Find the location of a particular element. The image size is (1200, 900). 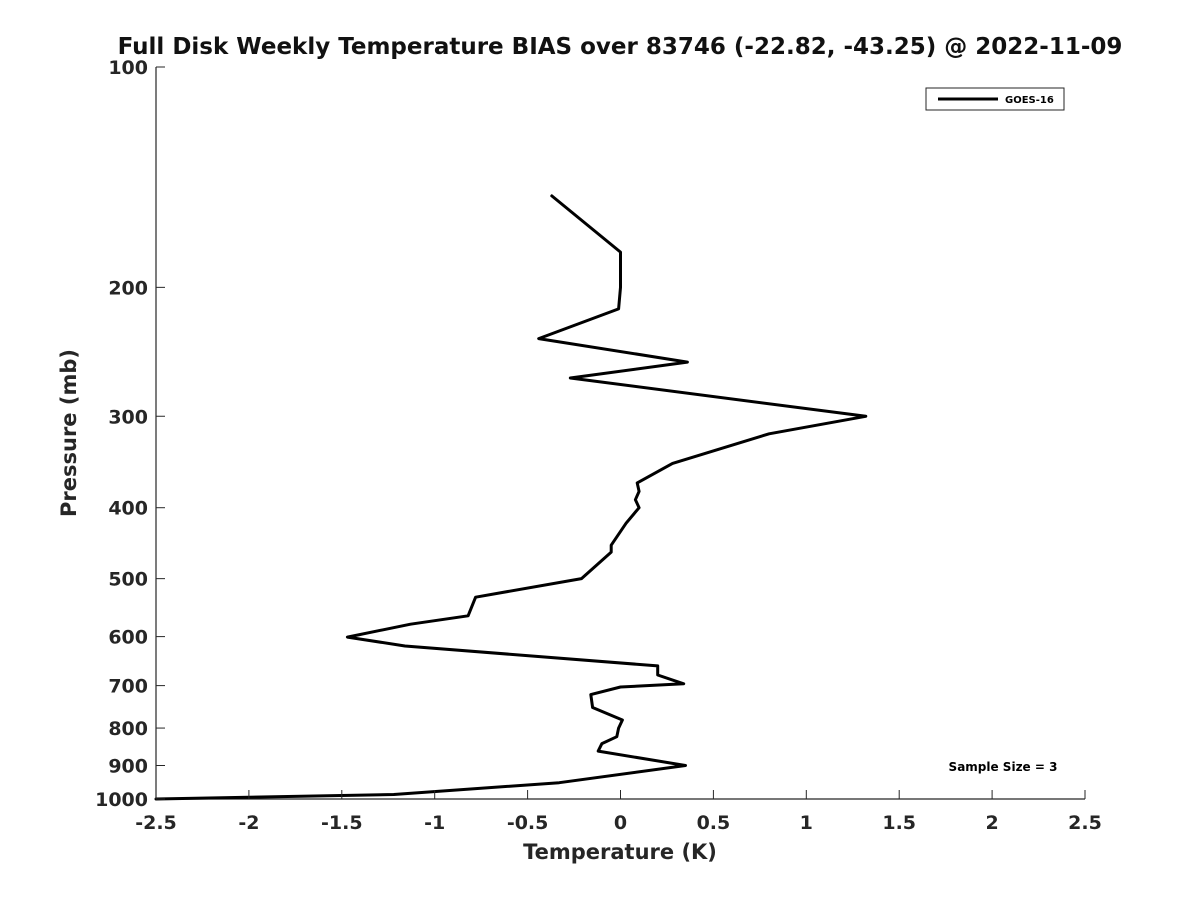

x-tick-label: 1.5 is located at coordinates (899, 823).